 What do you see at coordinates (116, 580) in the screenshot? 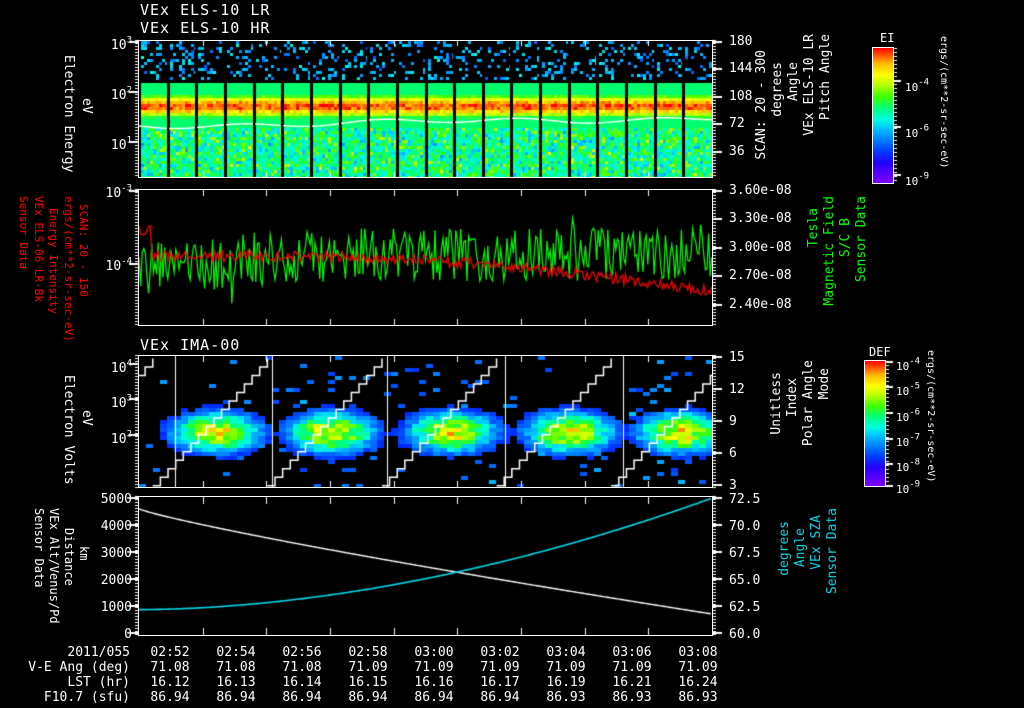
I see `panel4-ytick-3: 2000` at bounding box center [116, 580].